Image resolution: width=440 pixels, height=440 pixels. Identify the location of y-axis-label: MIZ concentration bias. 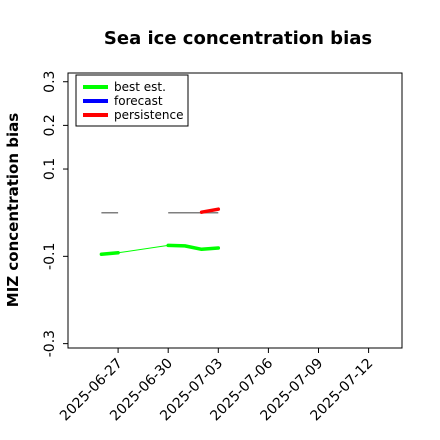
(13, 210).